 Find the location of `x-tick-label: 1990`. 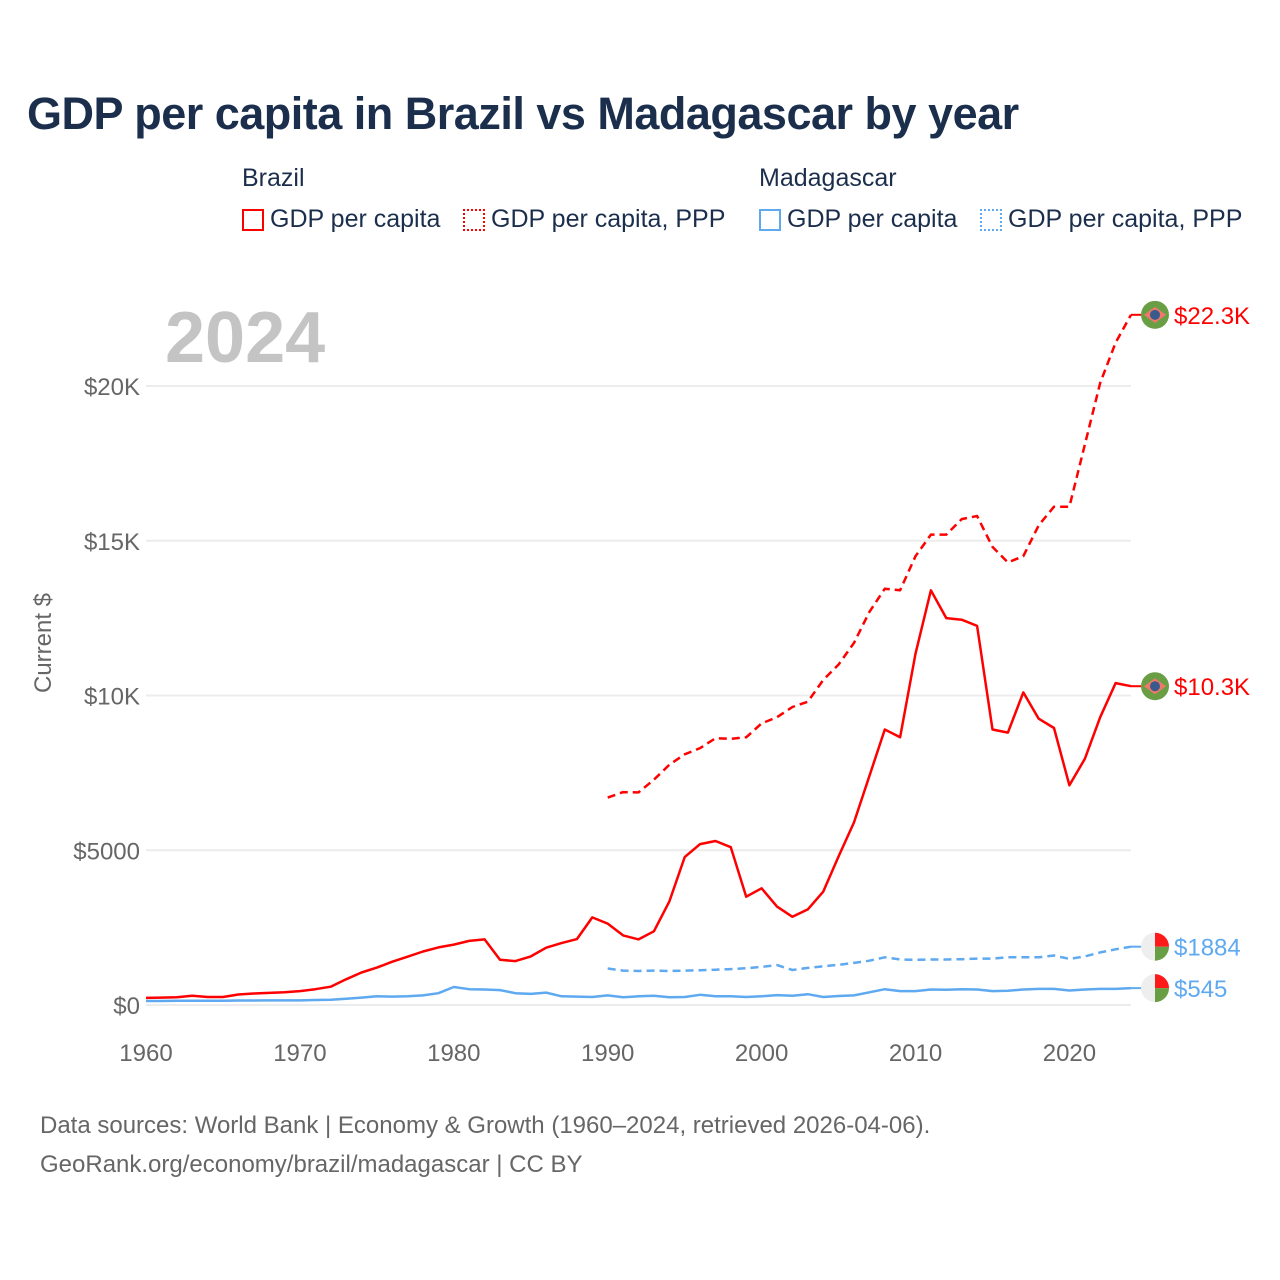

x-tick-label: 1990 is located at coordinates (607, 1053).